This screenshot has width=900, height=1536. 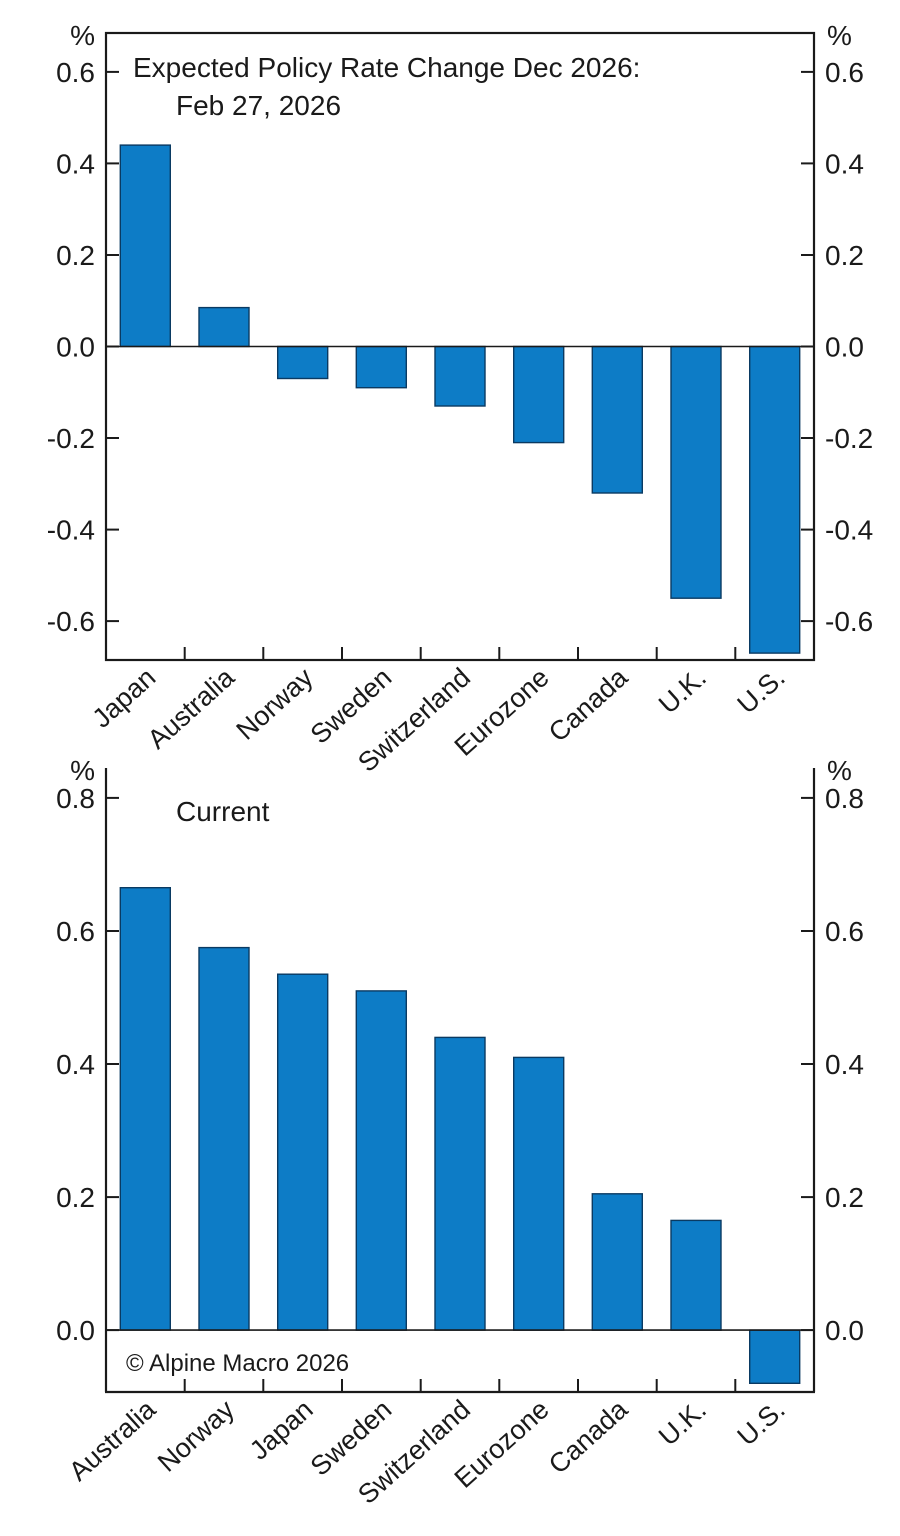 What do you see at coordinates (849, 621) in the screenshot?
I see `y-tick-label-right: -0.6` at bounding box center [849, 621].